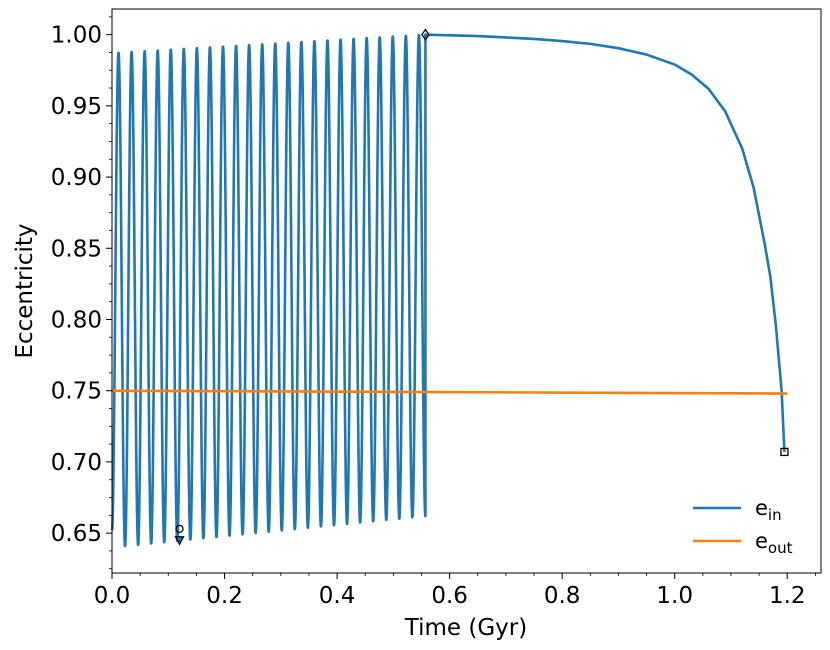 The width and height of the screenshot is (830, 650). What do you see at coordinates (25, 290) in the screenshot?
I see `y-axis-label: Eccentricity` at bounding box center [25, 290].